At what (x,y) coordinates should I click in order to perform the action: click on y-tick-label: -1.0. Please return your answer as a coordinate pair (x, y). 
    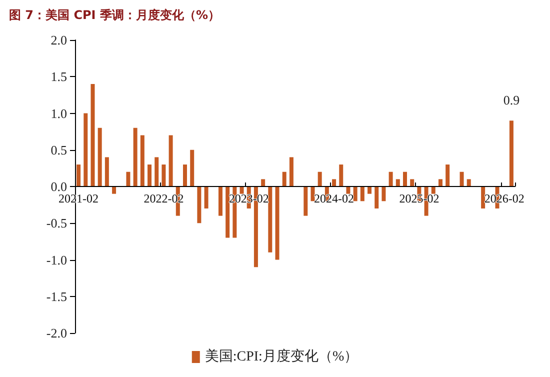
    Looking at the image, I should click on (56, 260).